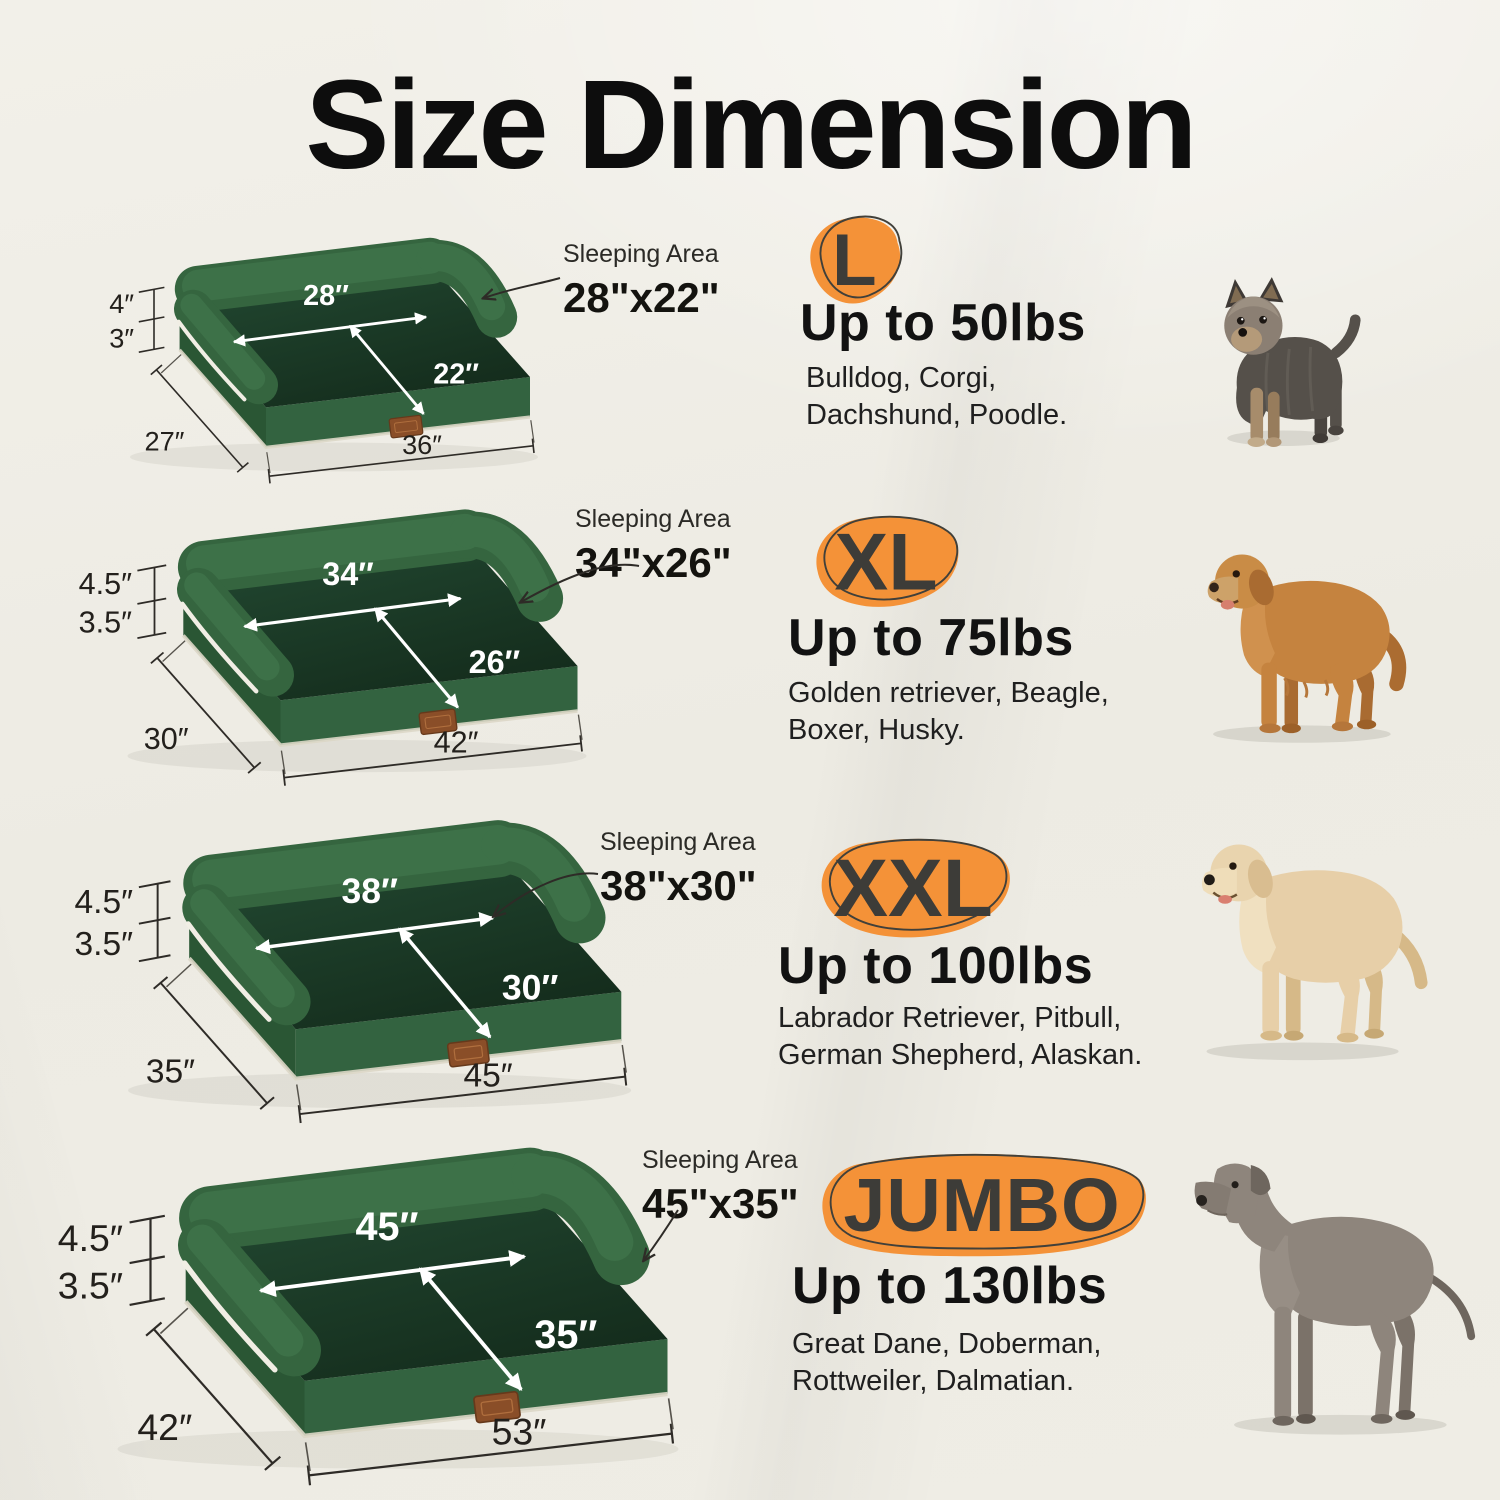 This screenshot has width=1500, height=1500. What do you see at coordinates (166, 739) in the screenshot?
I see `dim-outer-depth-label: 30″` at bounding box center [166, 739].